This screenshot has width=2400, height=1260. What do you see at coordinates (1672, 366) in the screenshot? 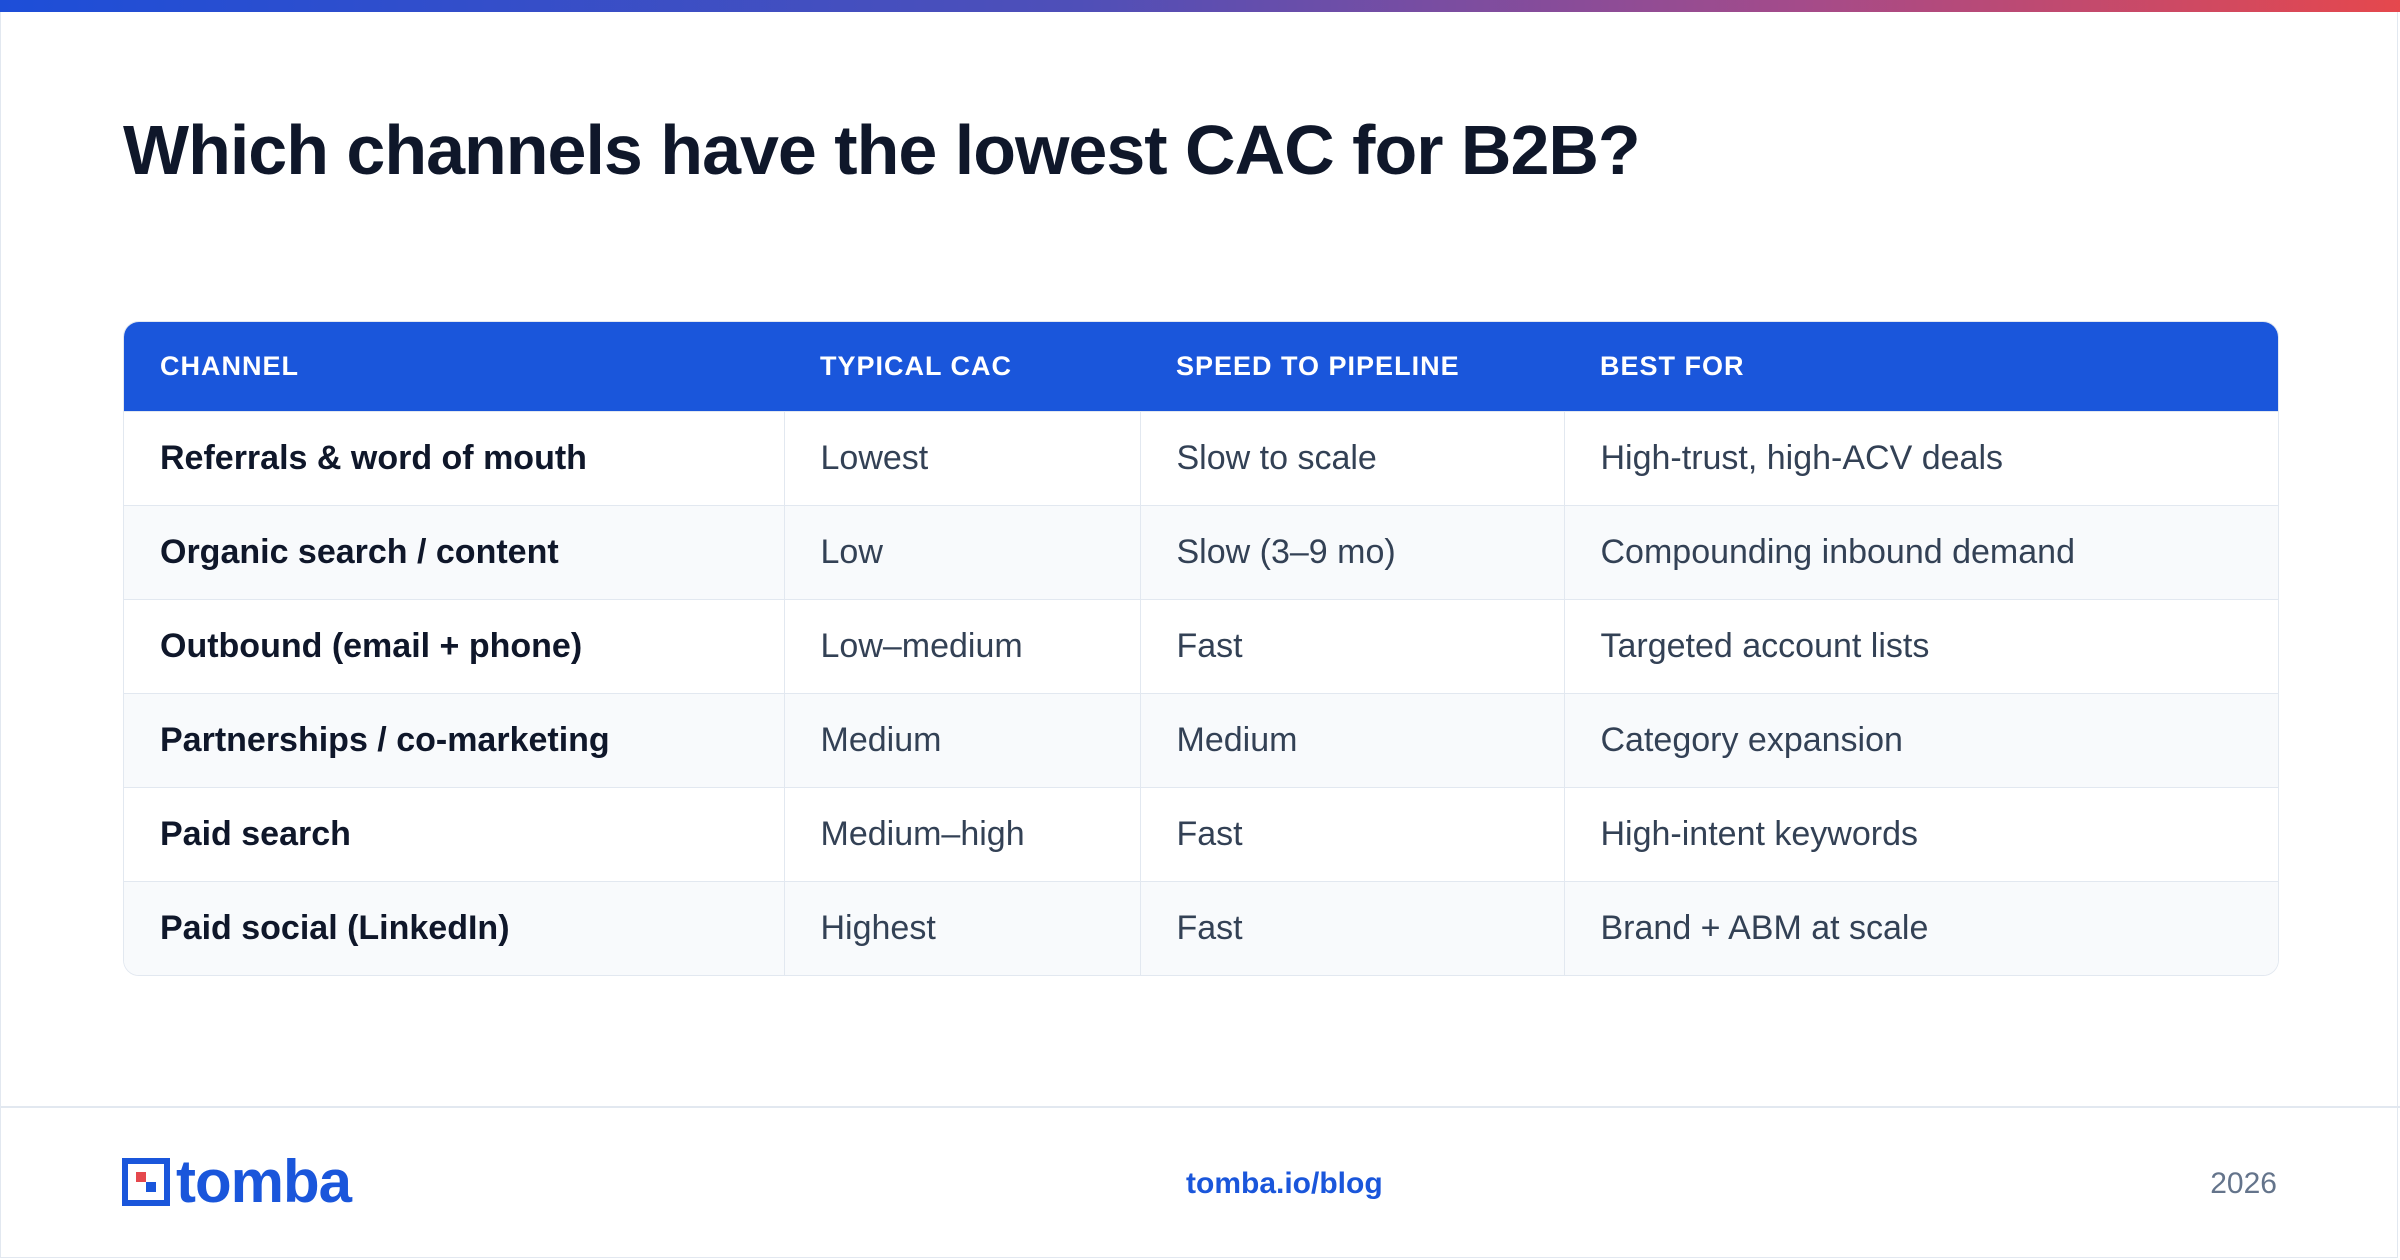
I see `header-best-for: BEST FOR` at bounding box center [1672, 366].